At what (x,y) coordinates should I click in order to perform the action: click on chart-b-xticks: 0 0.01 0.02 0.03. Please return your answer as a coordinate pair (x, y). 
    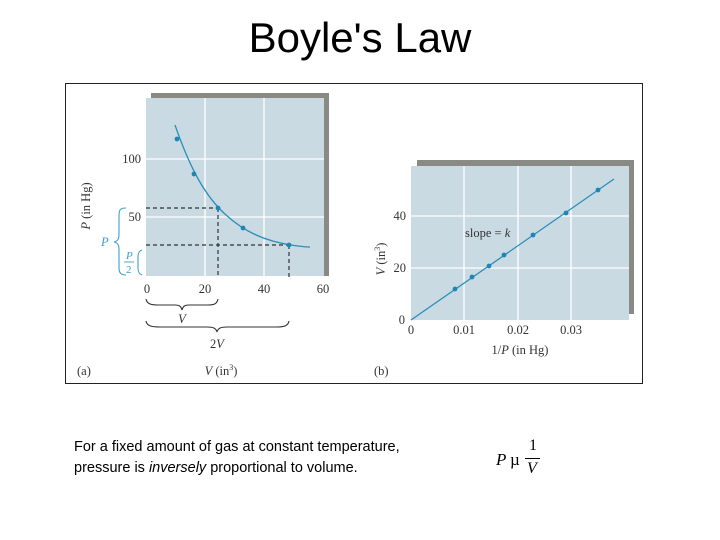
    Looking at the image, I should click on (495, 330).